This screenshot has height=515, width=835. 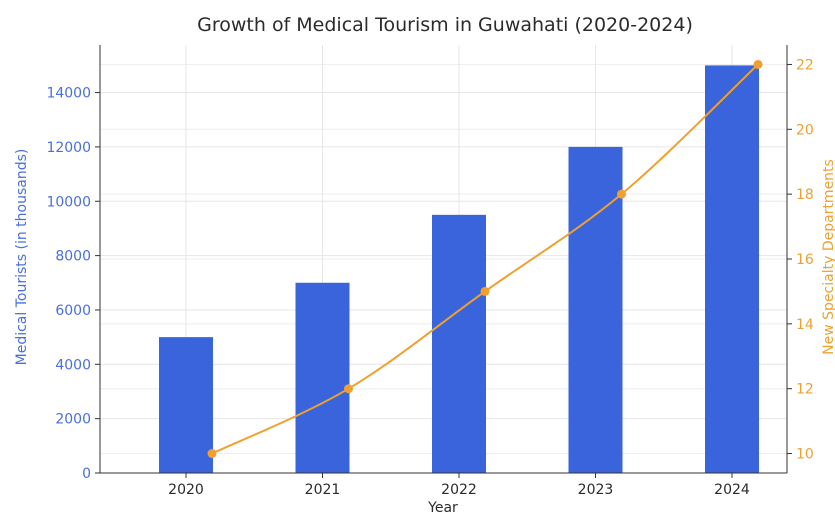 I want to click on tick-label-x: 2022, so click(x=459, y=490).